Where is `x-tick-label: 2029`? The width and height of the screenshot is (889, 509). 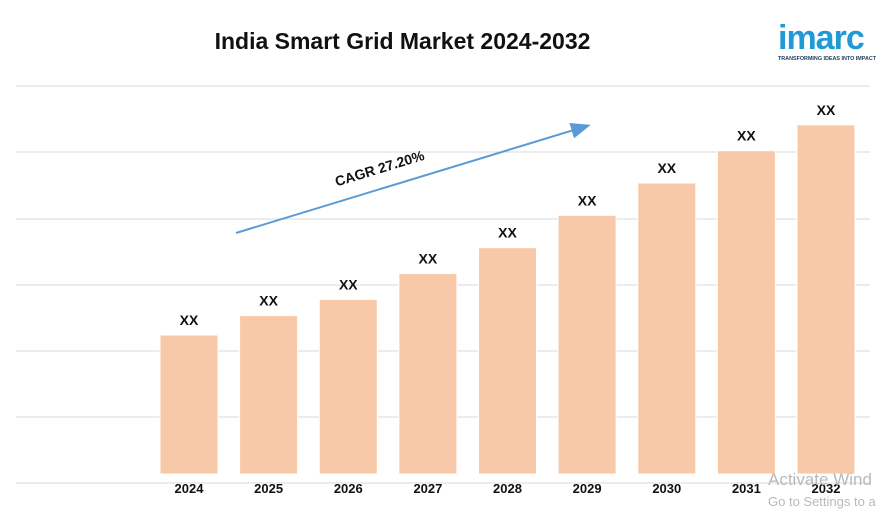 x-tick-label: 2029 is located at coordinates (587, 488).